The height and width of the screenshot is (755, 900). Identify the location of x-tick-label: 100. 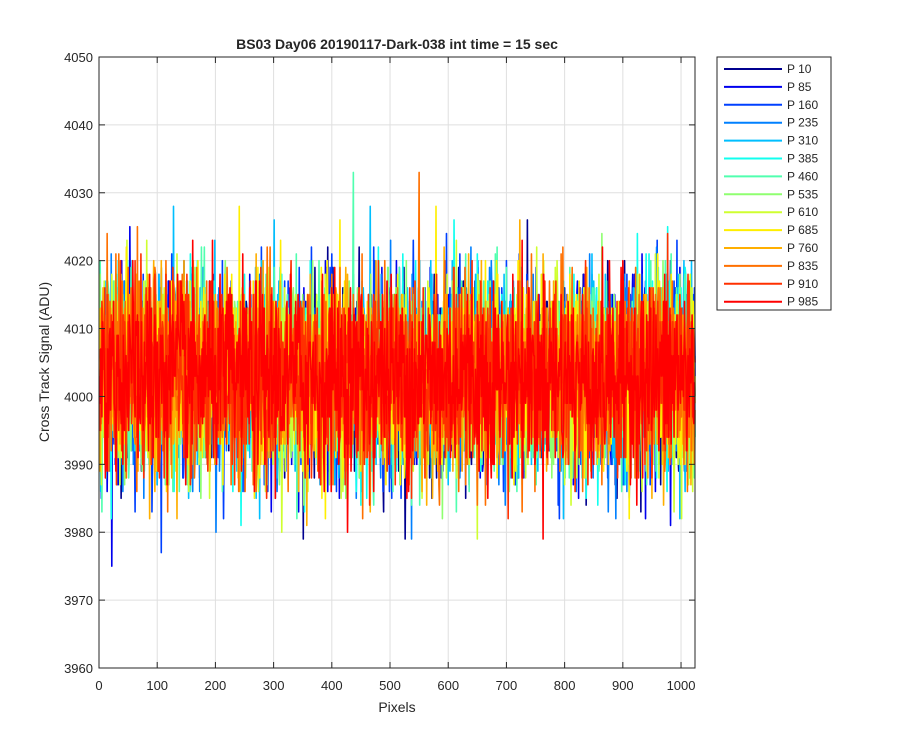
(157, 685).